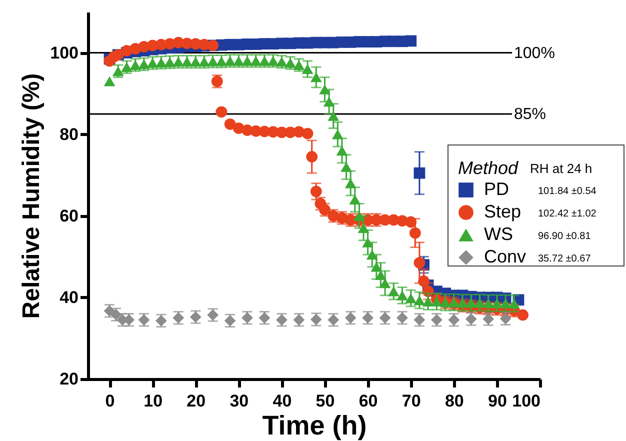 This screenshot has width=626, height=441. Describe the element at coordinates (239, 401) in the screenshot. I see `x-tick-label: 30` at that location.